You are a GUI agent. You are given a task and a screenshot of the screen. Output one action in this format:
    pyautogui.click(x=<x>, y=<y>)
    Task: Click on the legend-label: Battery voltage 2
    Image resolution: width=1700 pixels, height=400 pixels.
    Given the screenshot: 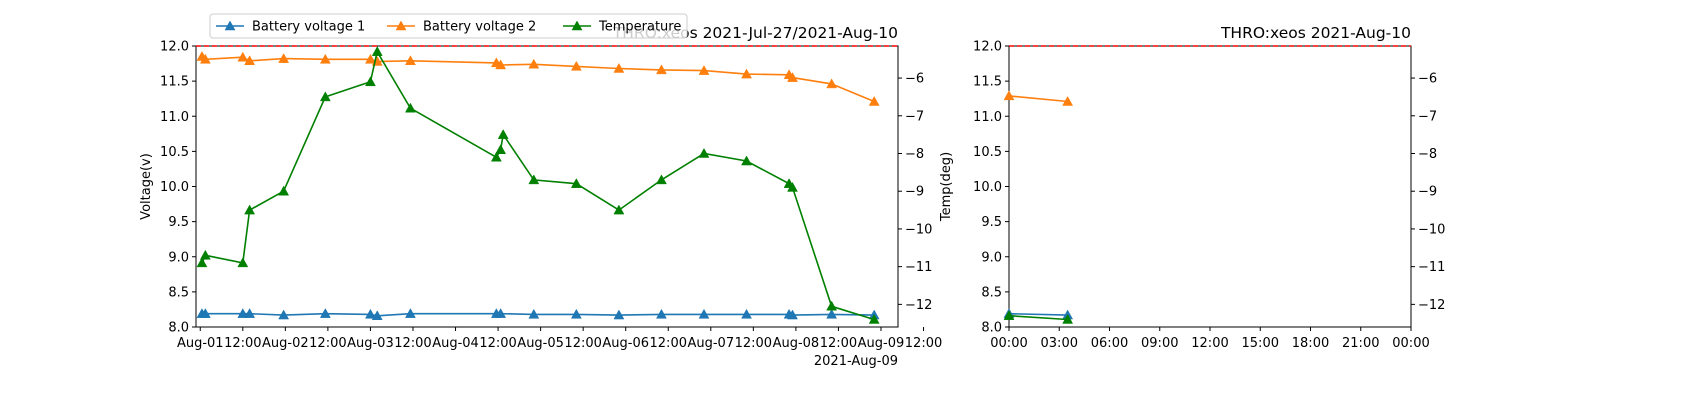 What is the action you would take?
    pyautogui.click(x=479, y=27)
    